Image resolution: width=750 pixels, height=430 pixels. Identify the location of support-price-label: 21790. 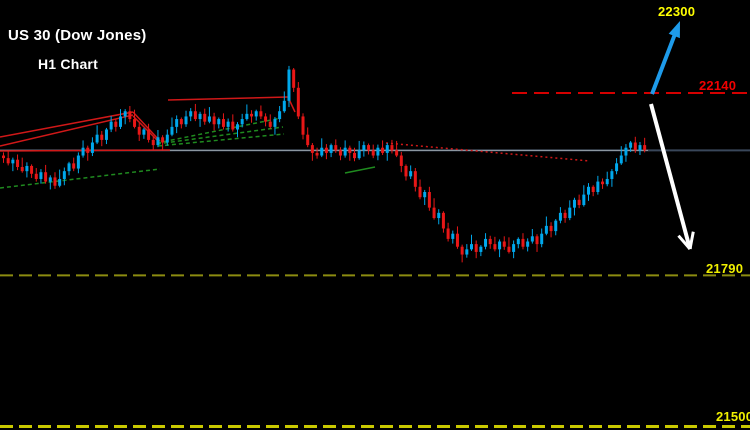
(725, 268).